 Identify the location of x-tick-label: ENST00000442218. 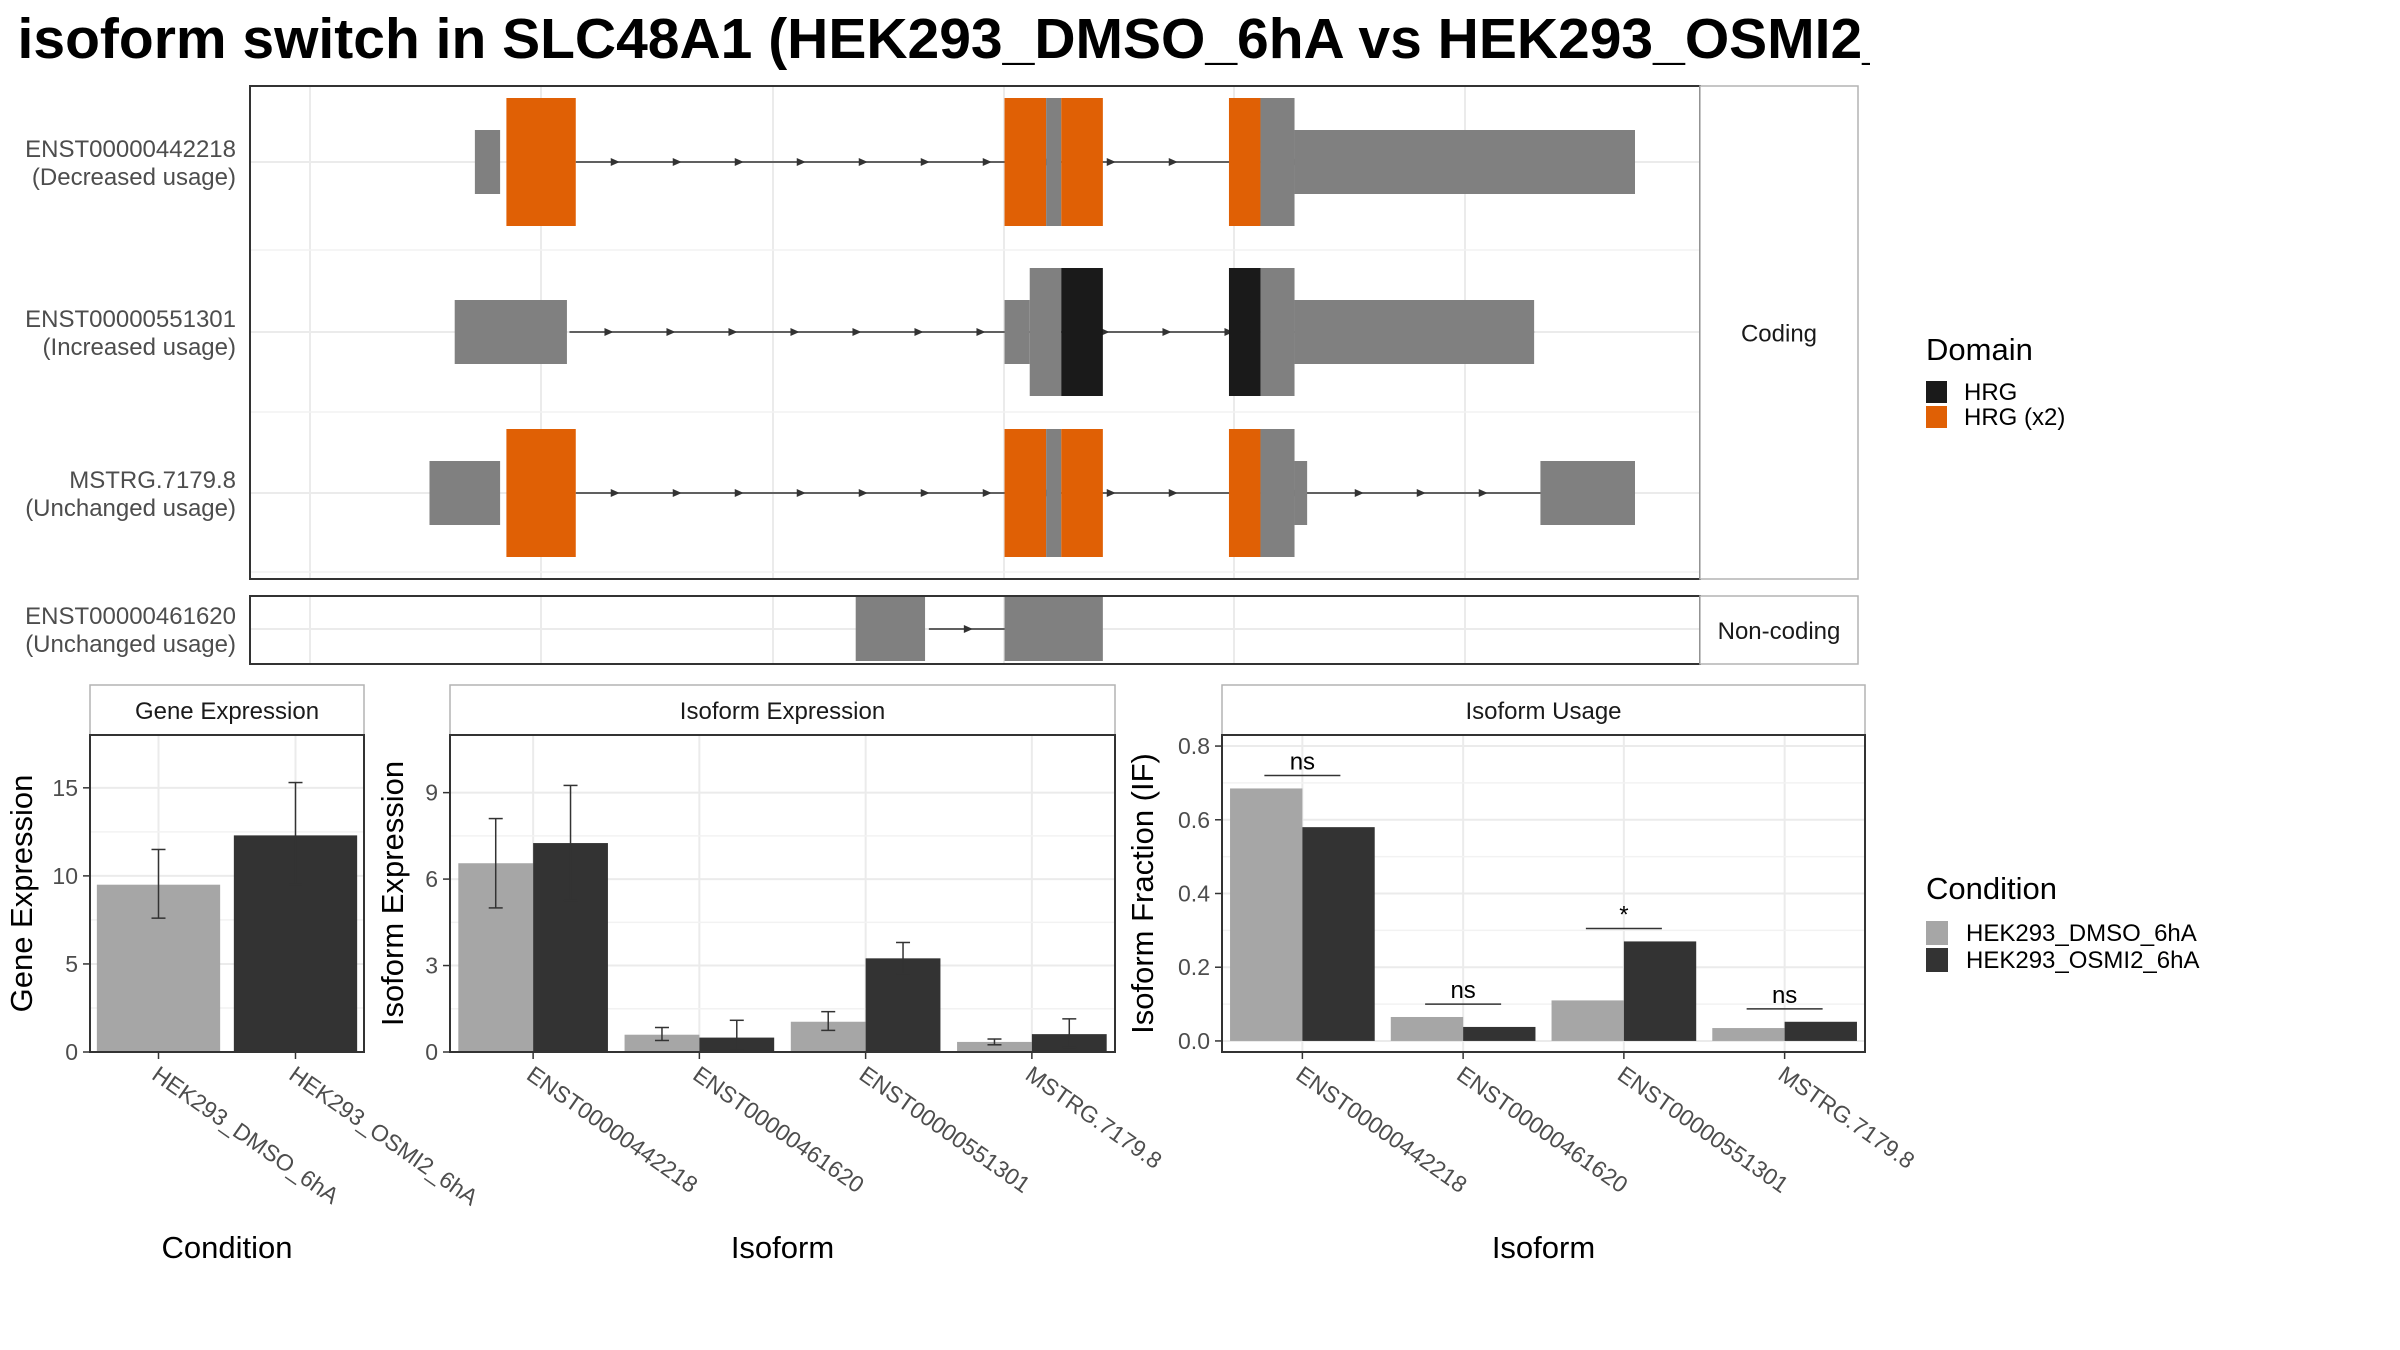
(1382, 1129).